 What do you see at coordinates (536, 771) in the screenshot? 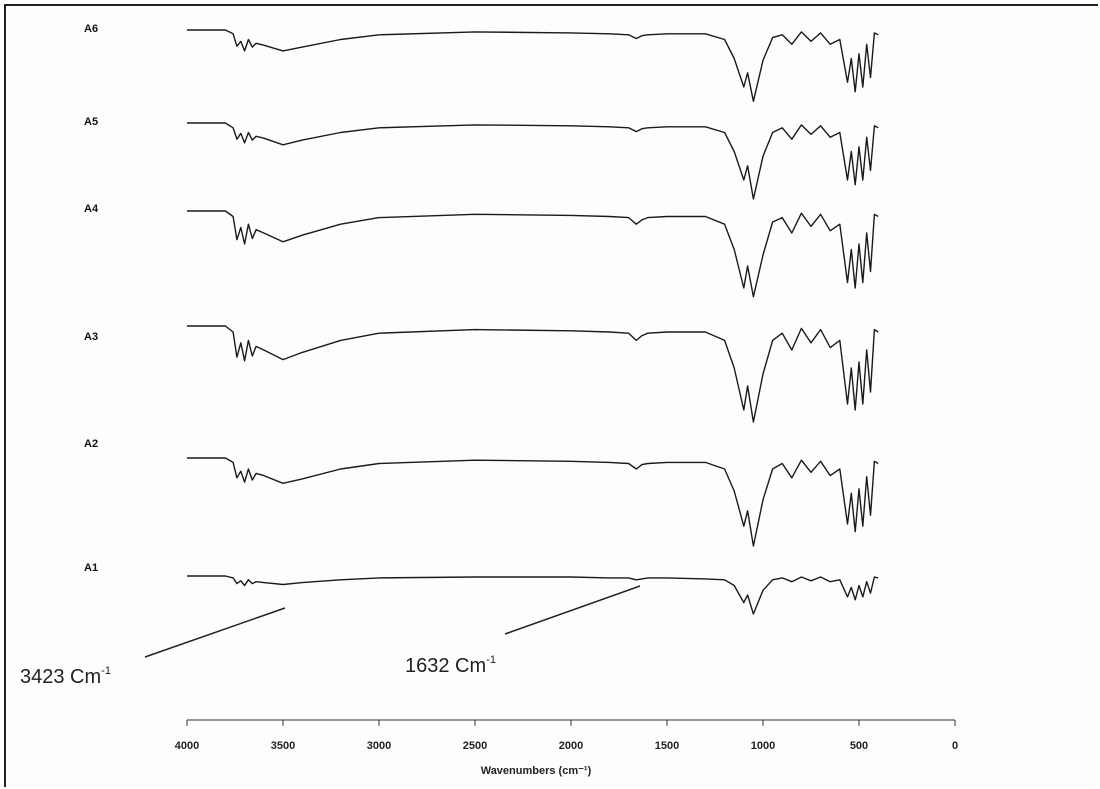
I see `x-axis-title: Wavenumbers (cm⁻¹)` at bounding box center [536, 771].